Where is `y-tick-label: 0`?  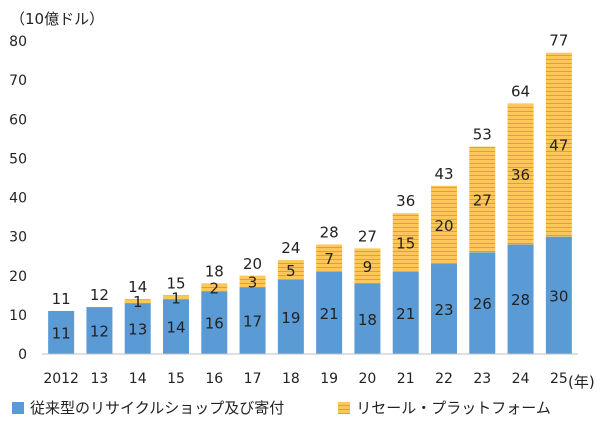 y-tick-label: 0 is located at coordinates (22, 355).